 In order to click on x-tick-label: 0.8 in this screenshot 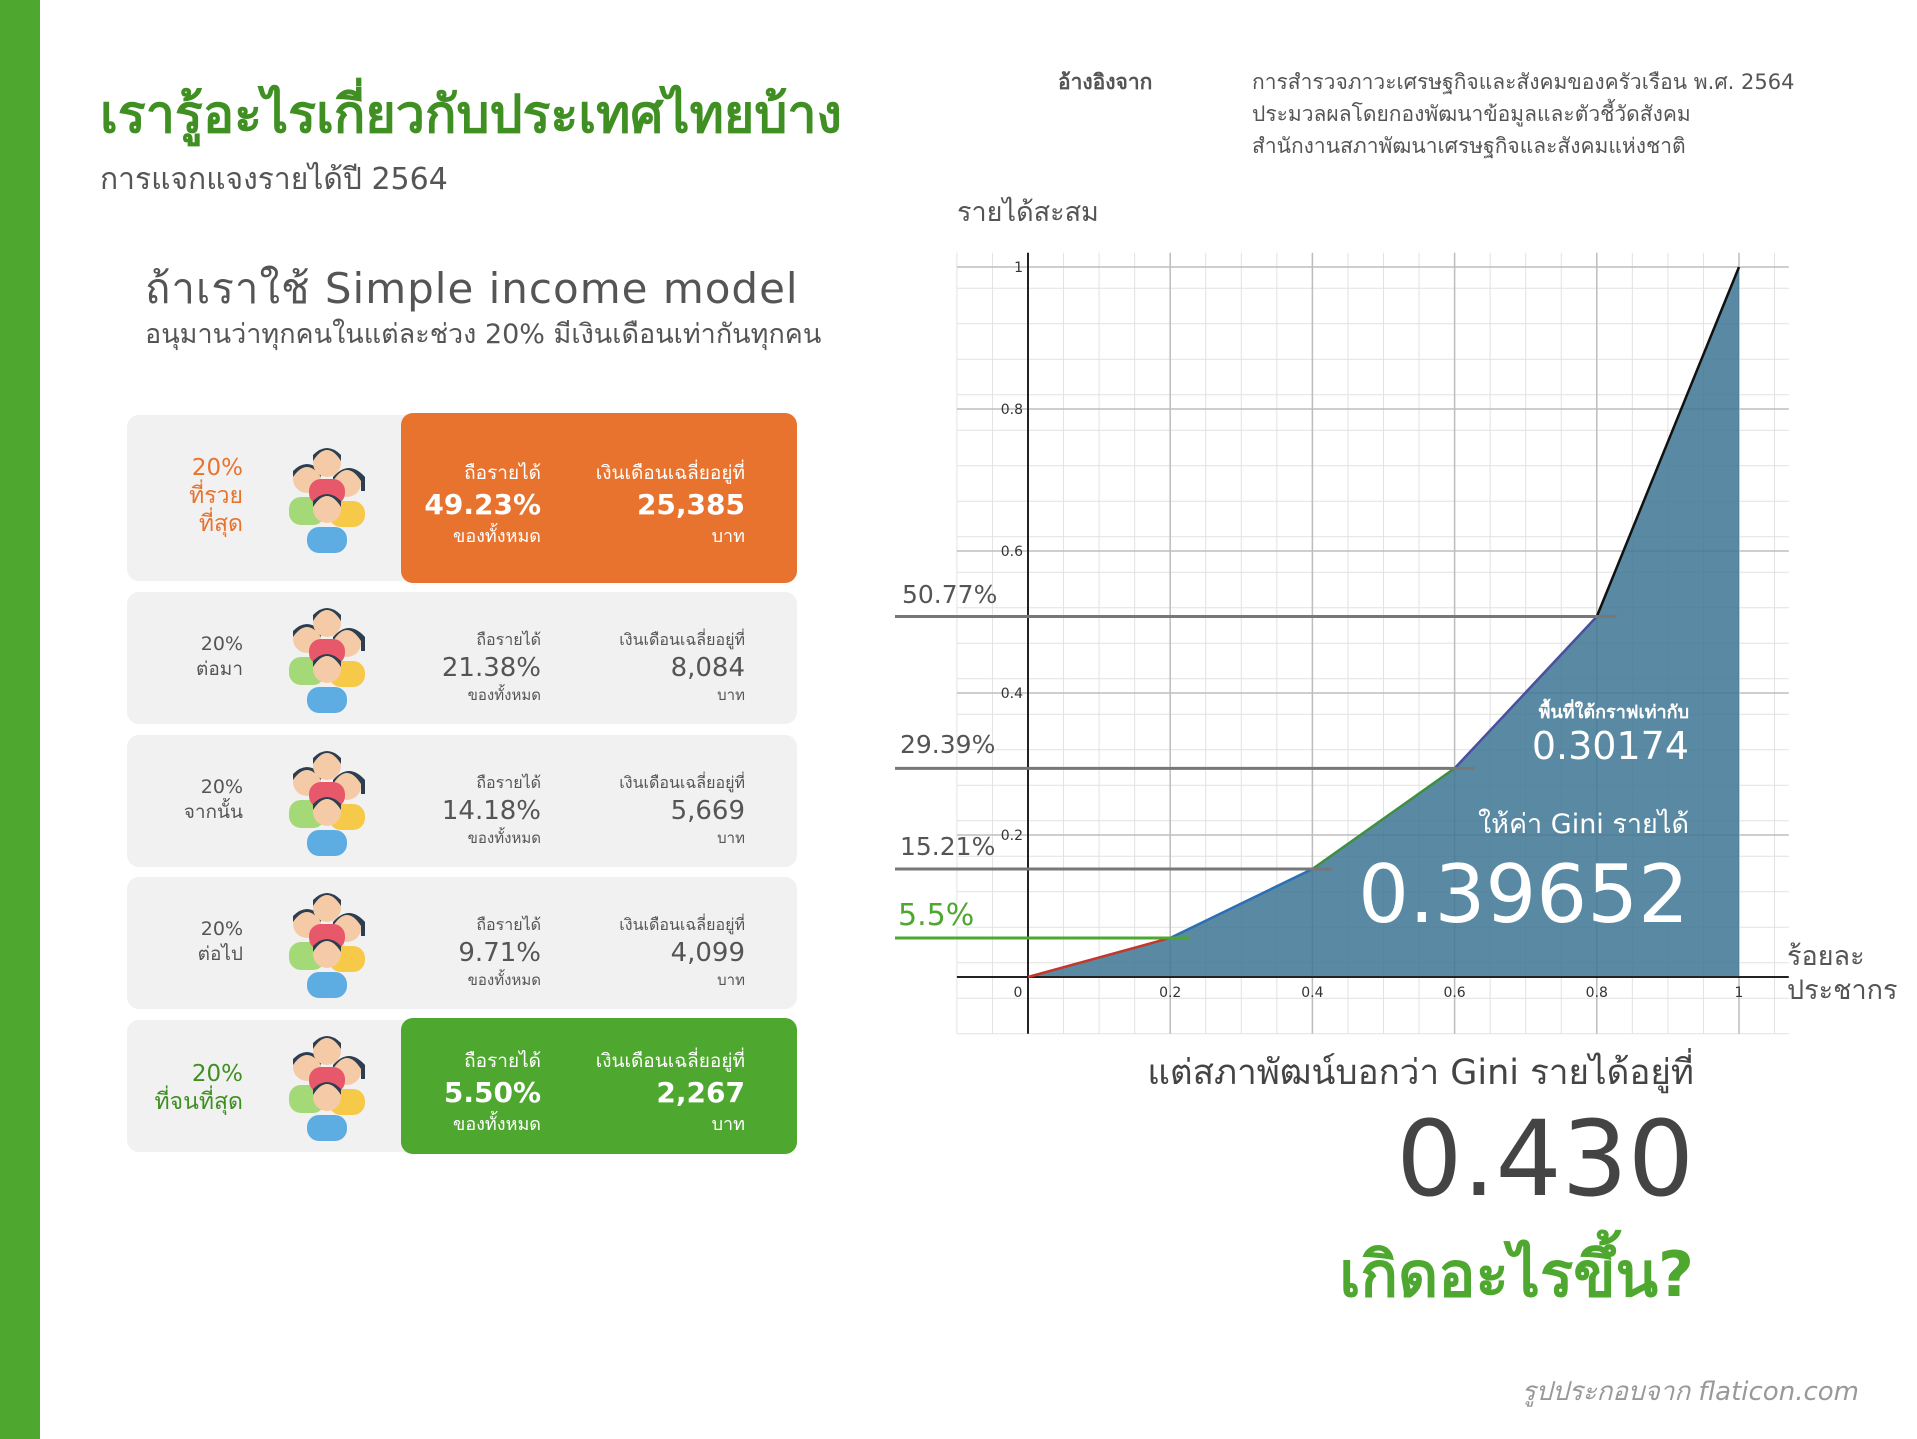, I will do `click(1597, 993)`.